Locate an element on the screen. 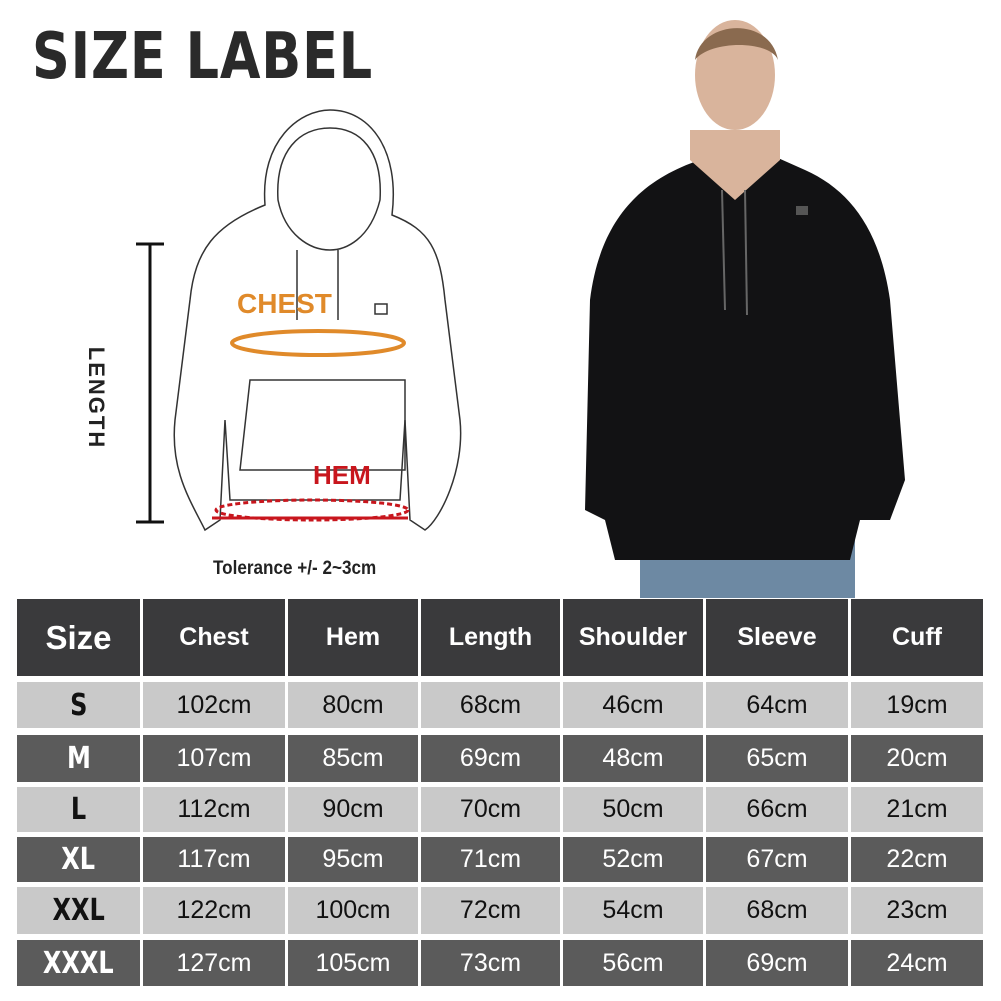 The image size is (1001, 1001). length-measure is located at coordinates (150, 383).